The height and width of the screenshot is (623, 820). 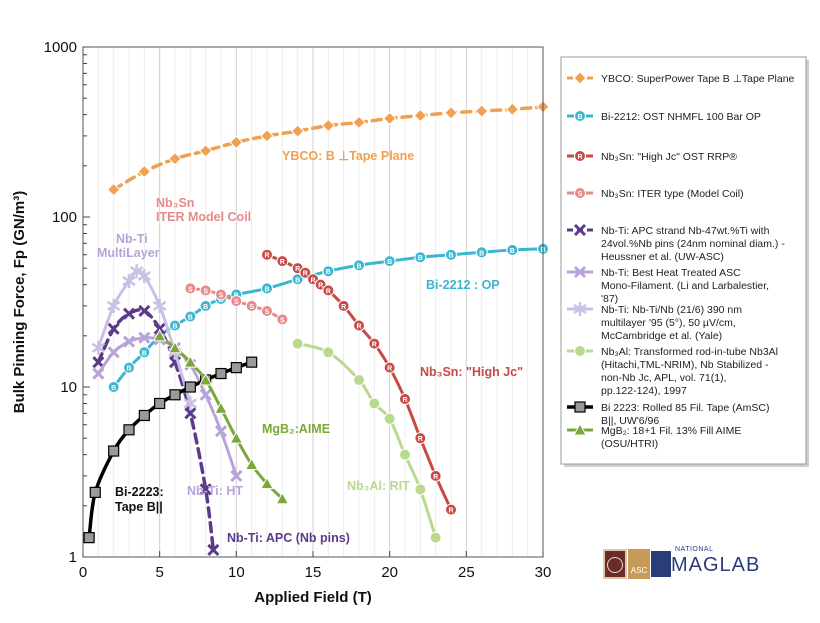 What do you see at coordinates (139, 507) in the screenshot?
I see `annotation-label: Tape B||` at bounding box center [139, 507].